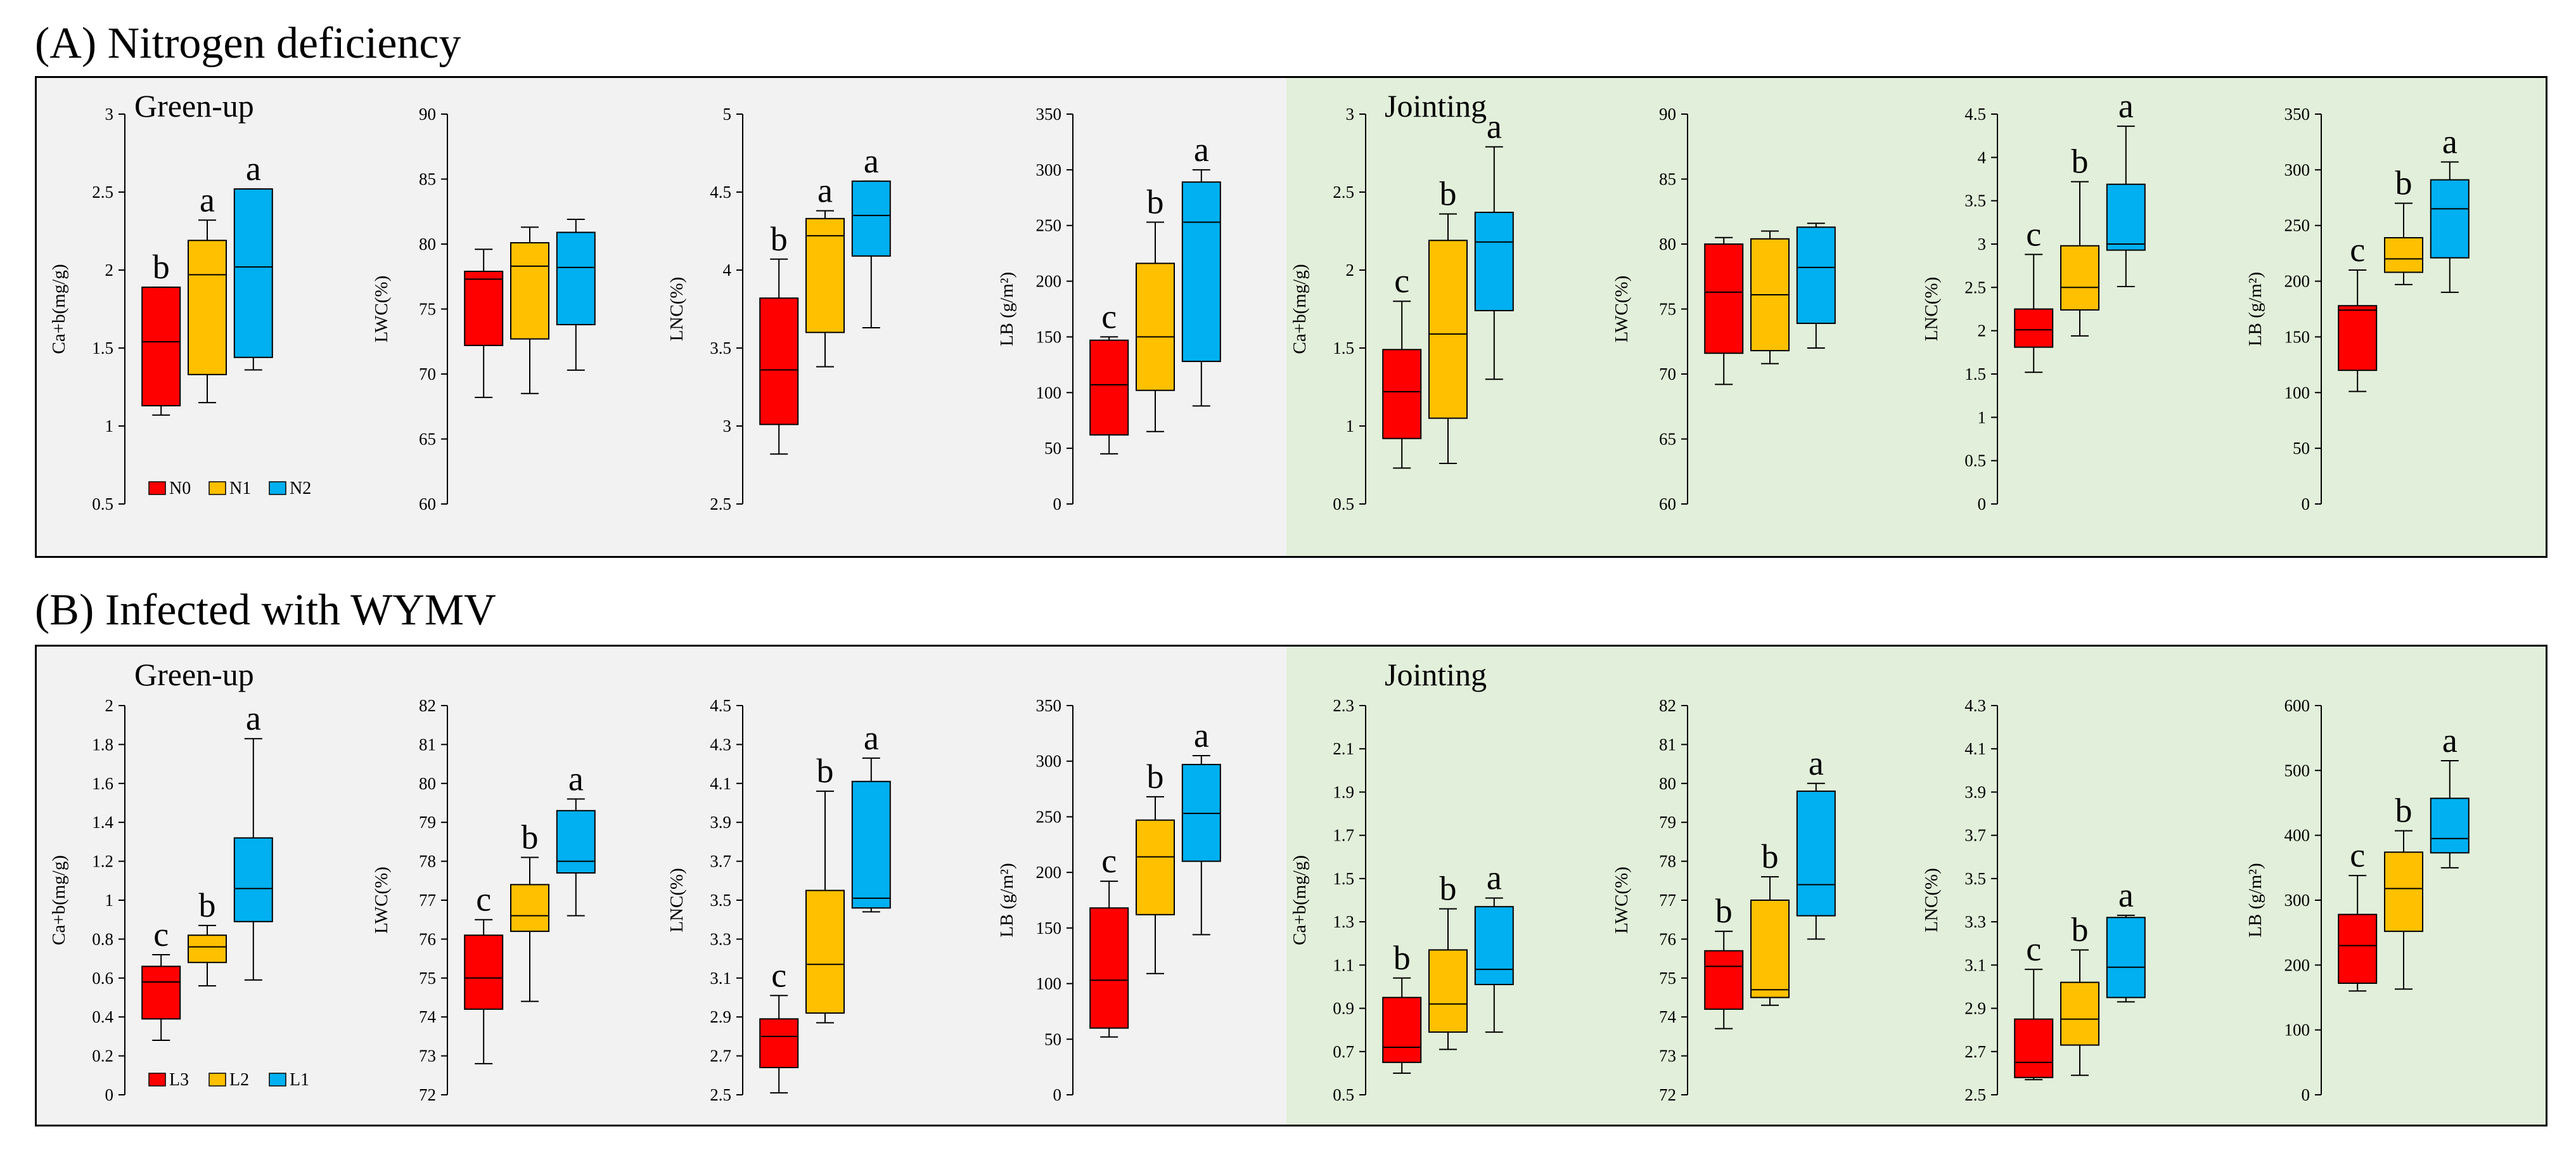 The width and height of the screenshot is (2576, 1162). What do you see at coordinates (1049, 984) in the screenshot?
I see `y-tick-label: 100` at bounding box center [1049, 984].